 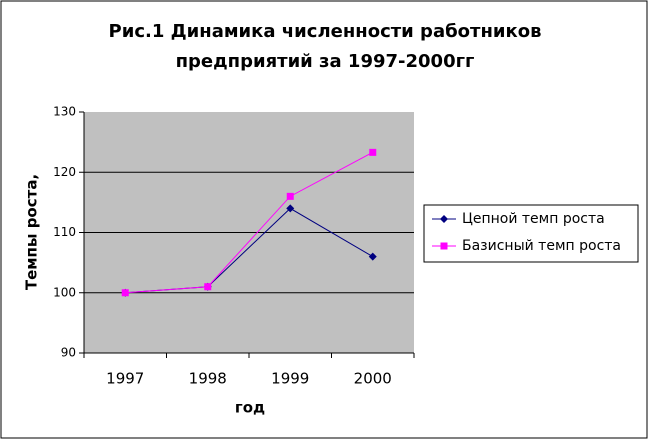 I want to click on chart-title: Рис.1 Динамика численности работников, so click(x=325, y=31).